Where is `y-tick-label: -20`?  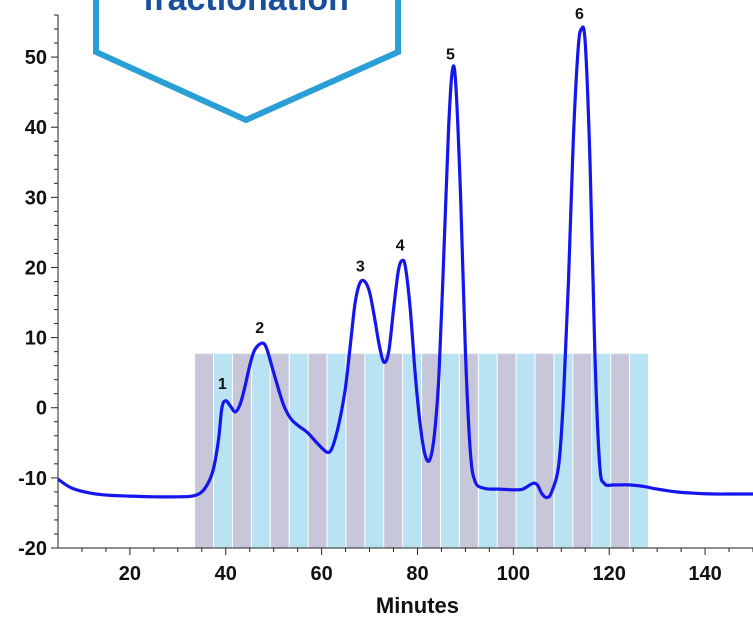 y-tick-label: -20 is located at coordinates (32, 549).